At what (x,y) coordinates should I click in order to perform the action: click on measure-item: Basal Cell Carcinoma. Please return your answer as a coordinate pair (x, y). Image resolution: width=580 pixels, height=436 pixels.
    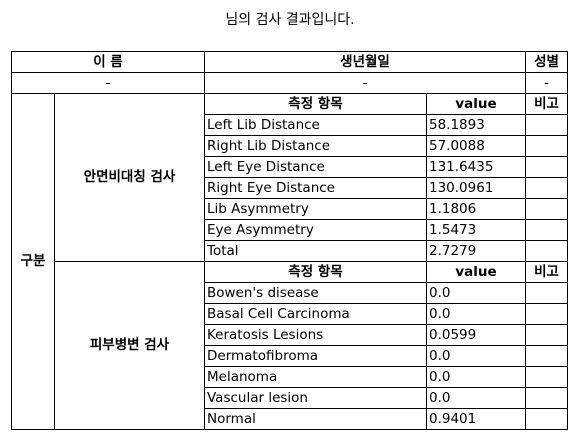
    Looking at the image, I should click on (315, 314).